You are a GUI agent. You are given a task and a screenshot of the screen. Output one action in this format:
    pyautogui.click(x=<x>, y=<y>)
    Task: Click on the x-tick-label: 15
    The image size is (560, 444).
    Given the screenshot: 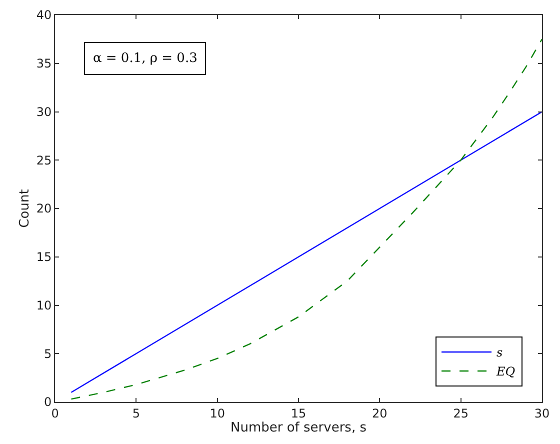 What is the action you would take?
    pyautogui.click(x=298, y=413)
    